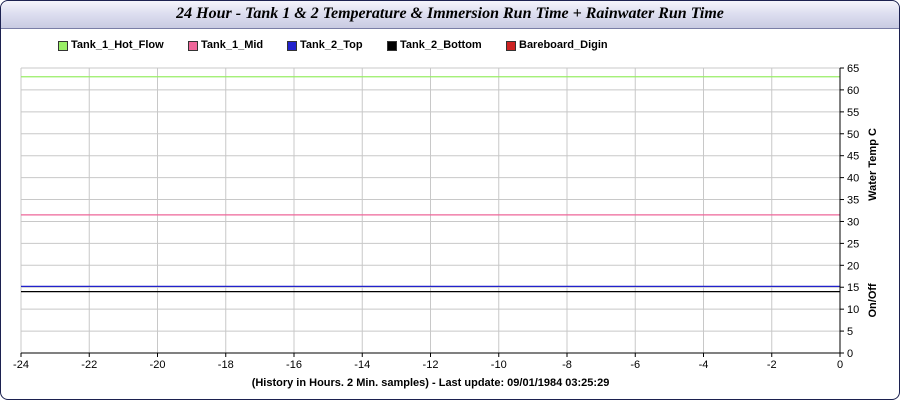 This screenshot has width=900, height=400. Describe the element at coordinates (441, 45) in the screenshot. I see `legend-label-tank-2-bottom: Tank_2_Bottom` at that location.